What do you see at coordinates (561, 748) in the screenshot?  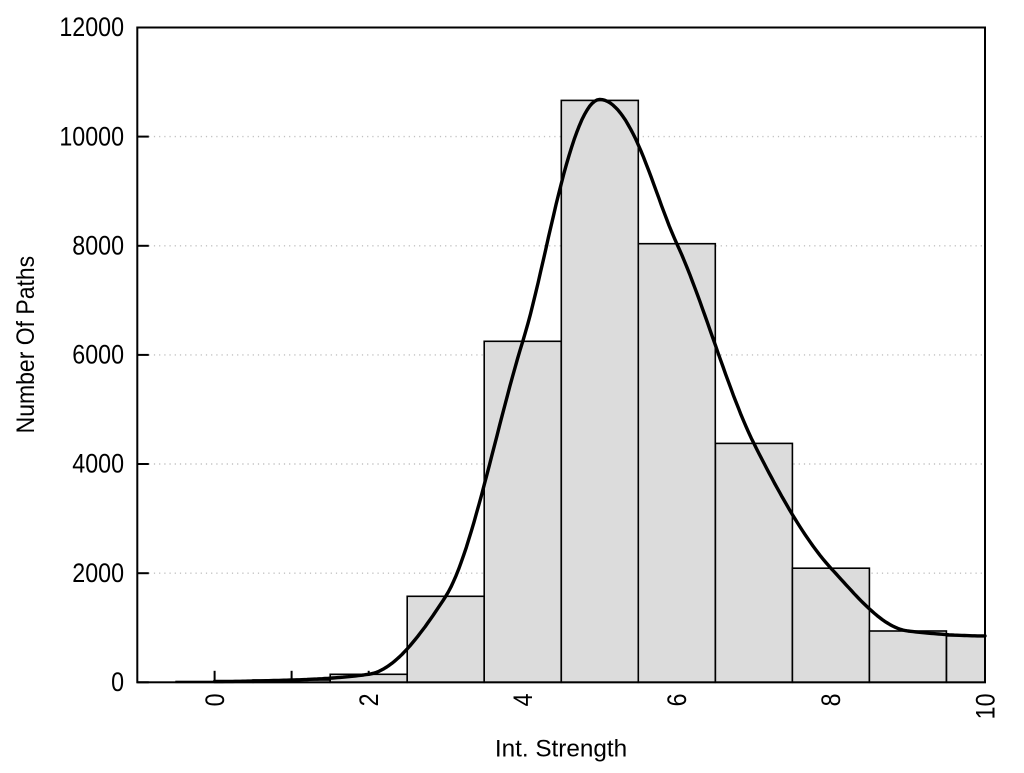 I see `svg-text: Int. Strength` at bounding box center [561, 748].